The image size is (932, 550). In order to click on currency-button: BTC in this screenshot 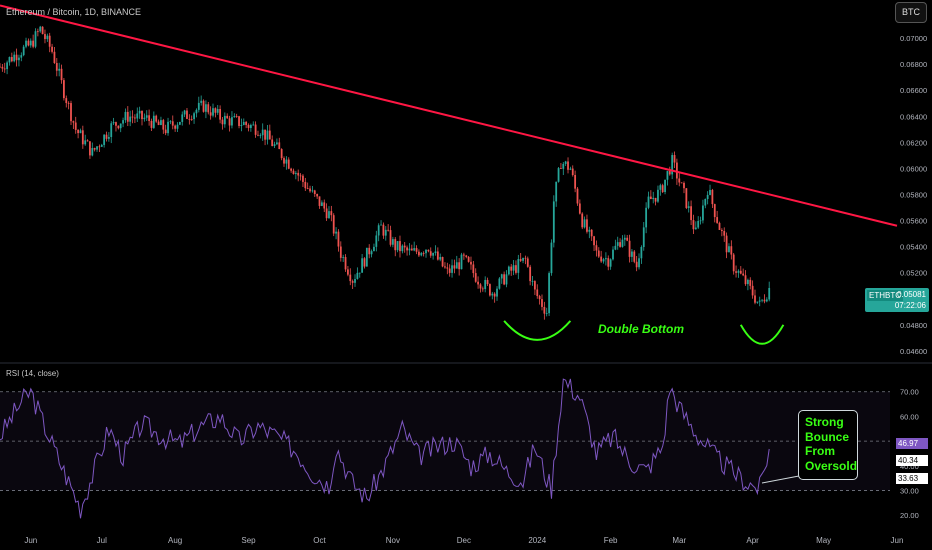, I will do `click(911, 12)`.